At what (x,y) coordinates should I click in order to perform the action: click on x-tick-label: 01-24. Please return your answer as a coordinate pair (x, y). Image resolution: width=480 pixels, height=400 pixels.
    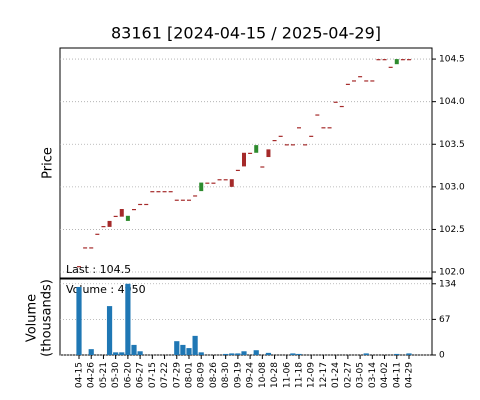
    Looking at the image, I should click on (336, 375).